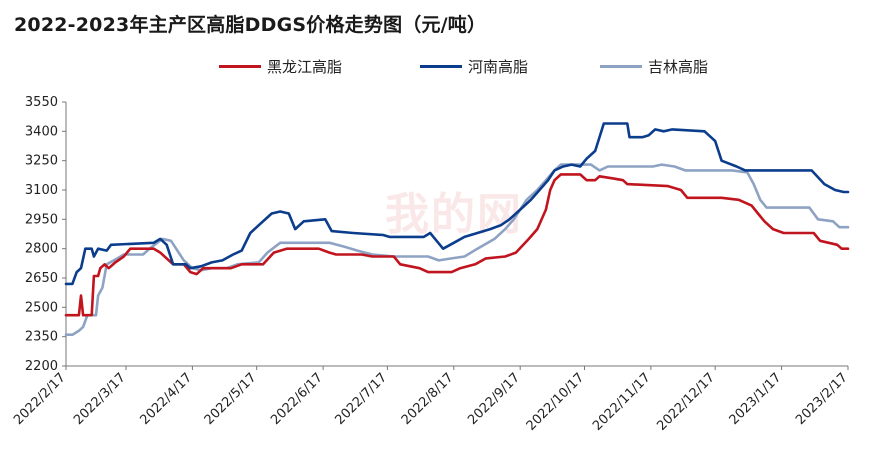 This screenshot has width=886, height=472. I want to click on legend-item-jilin: 吉林高脂, so click(654, 66).